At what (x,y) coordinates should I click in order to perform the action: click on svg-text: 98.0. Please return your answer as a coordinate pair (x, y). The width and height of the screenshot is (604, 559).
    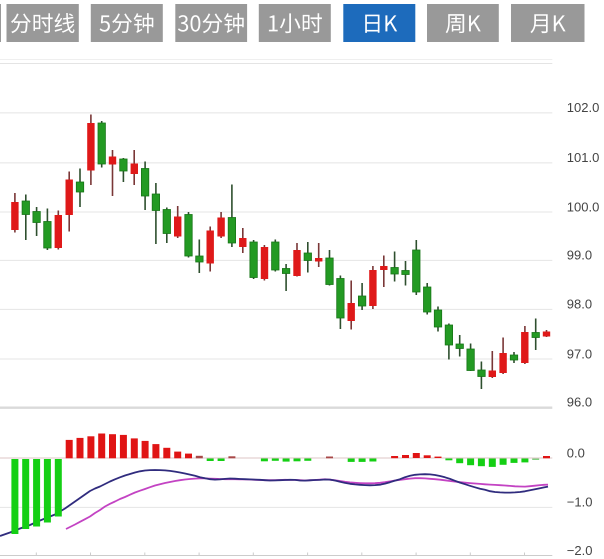
    Looking at the image, I should click on (579, 304).